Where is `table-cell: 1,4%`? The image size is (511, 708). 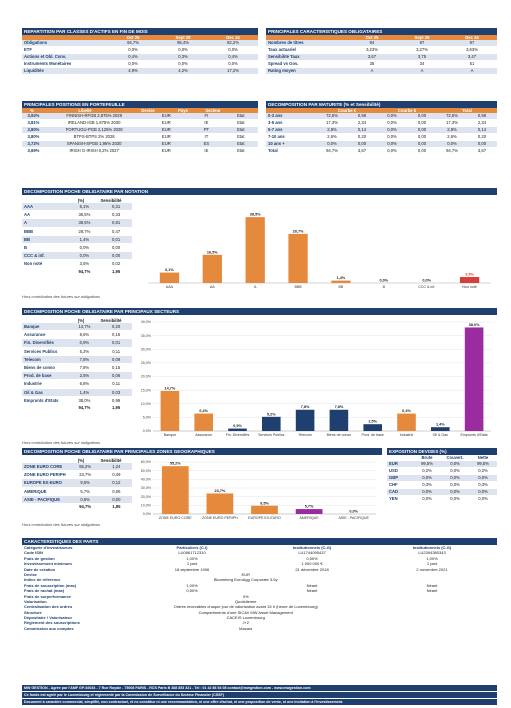 table-cell: 1,4% is located at coordinates (84, 240).